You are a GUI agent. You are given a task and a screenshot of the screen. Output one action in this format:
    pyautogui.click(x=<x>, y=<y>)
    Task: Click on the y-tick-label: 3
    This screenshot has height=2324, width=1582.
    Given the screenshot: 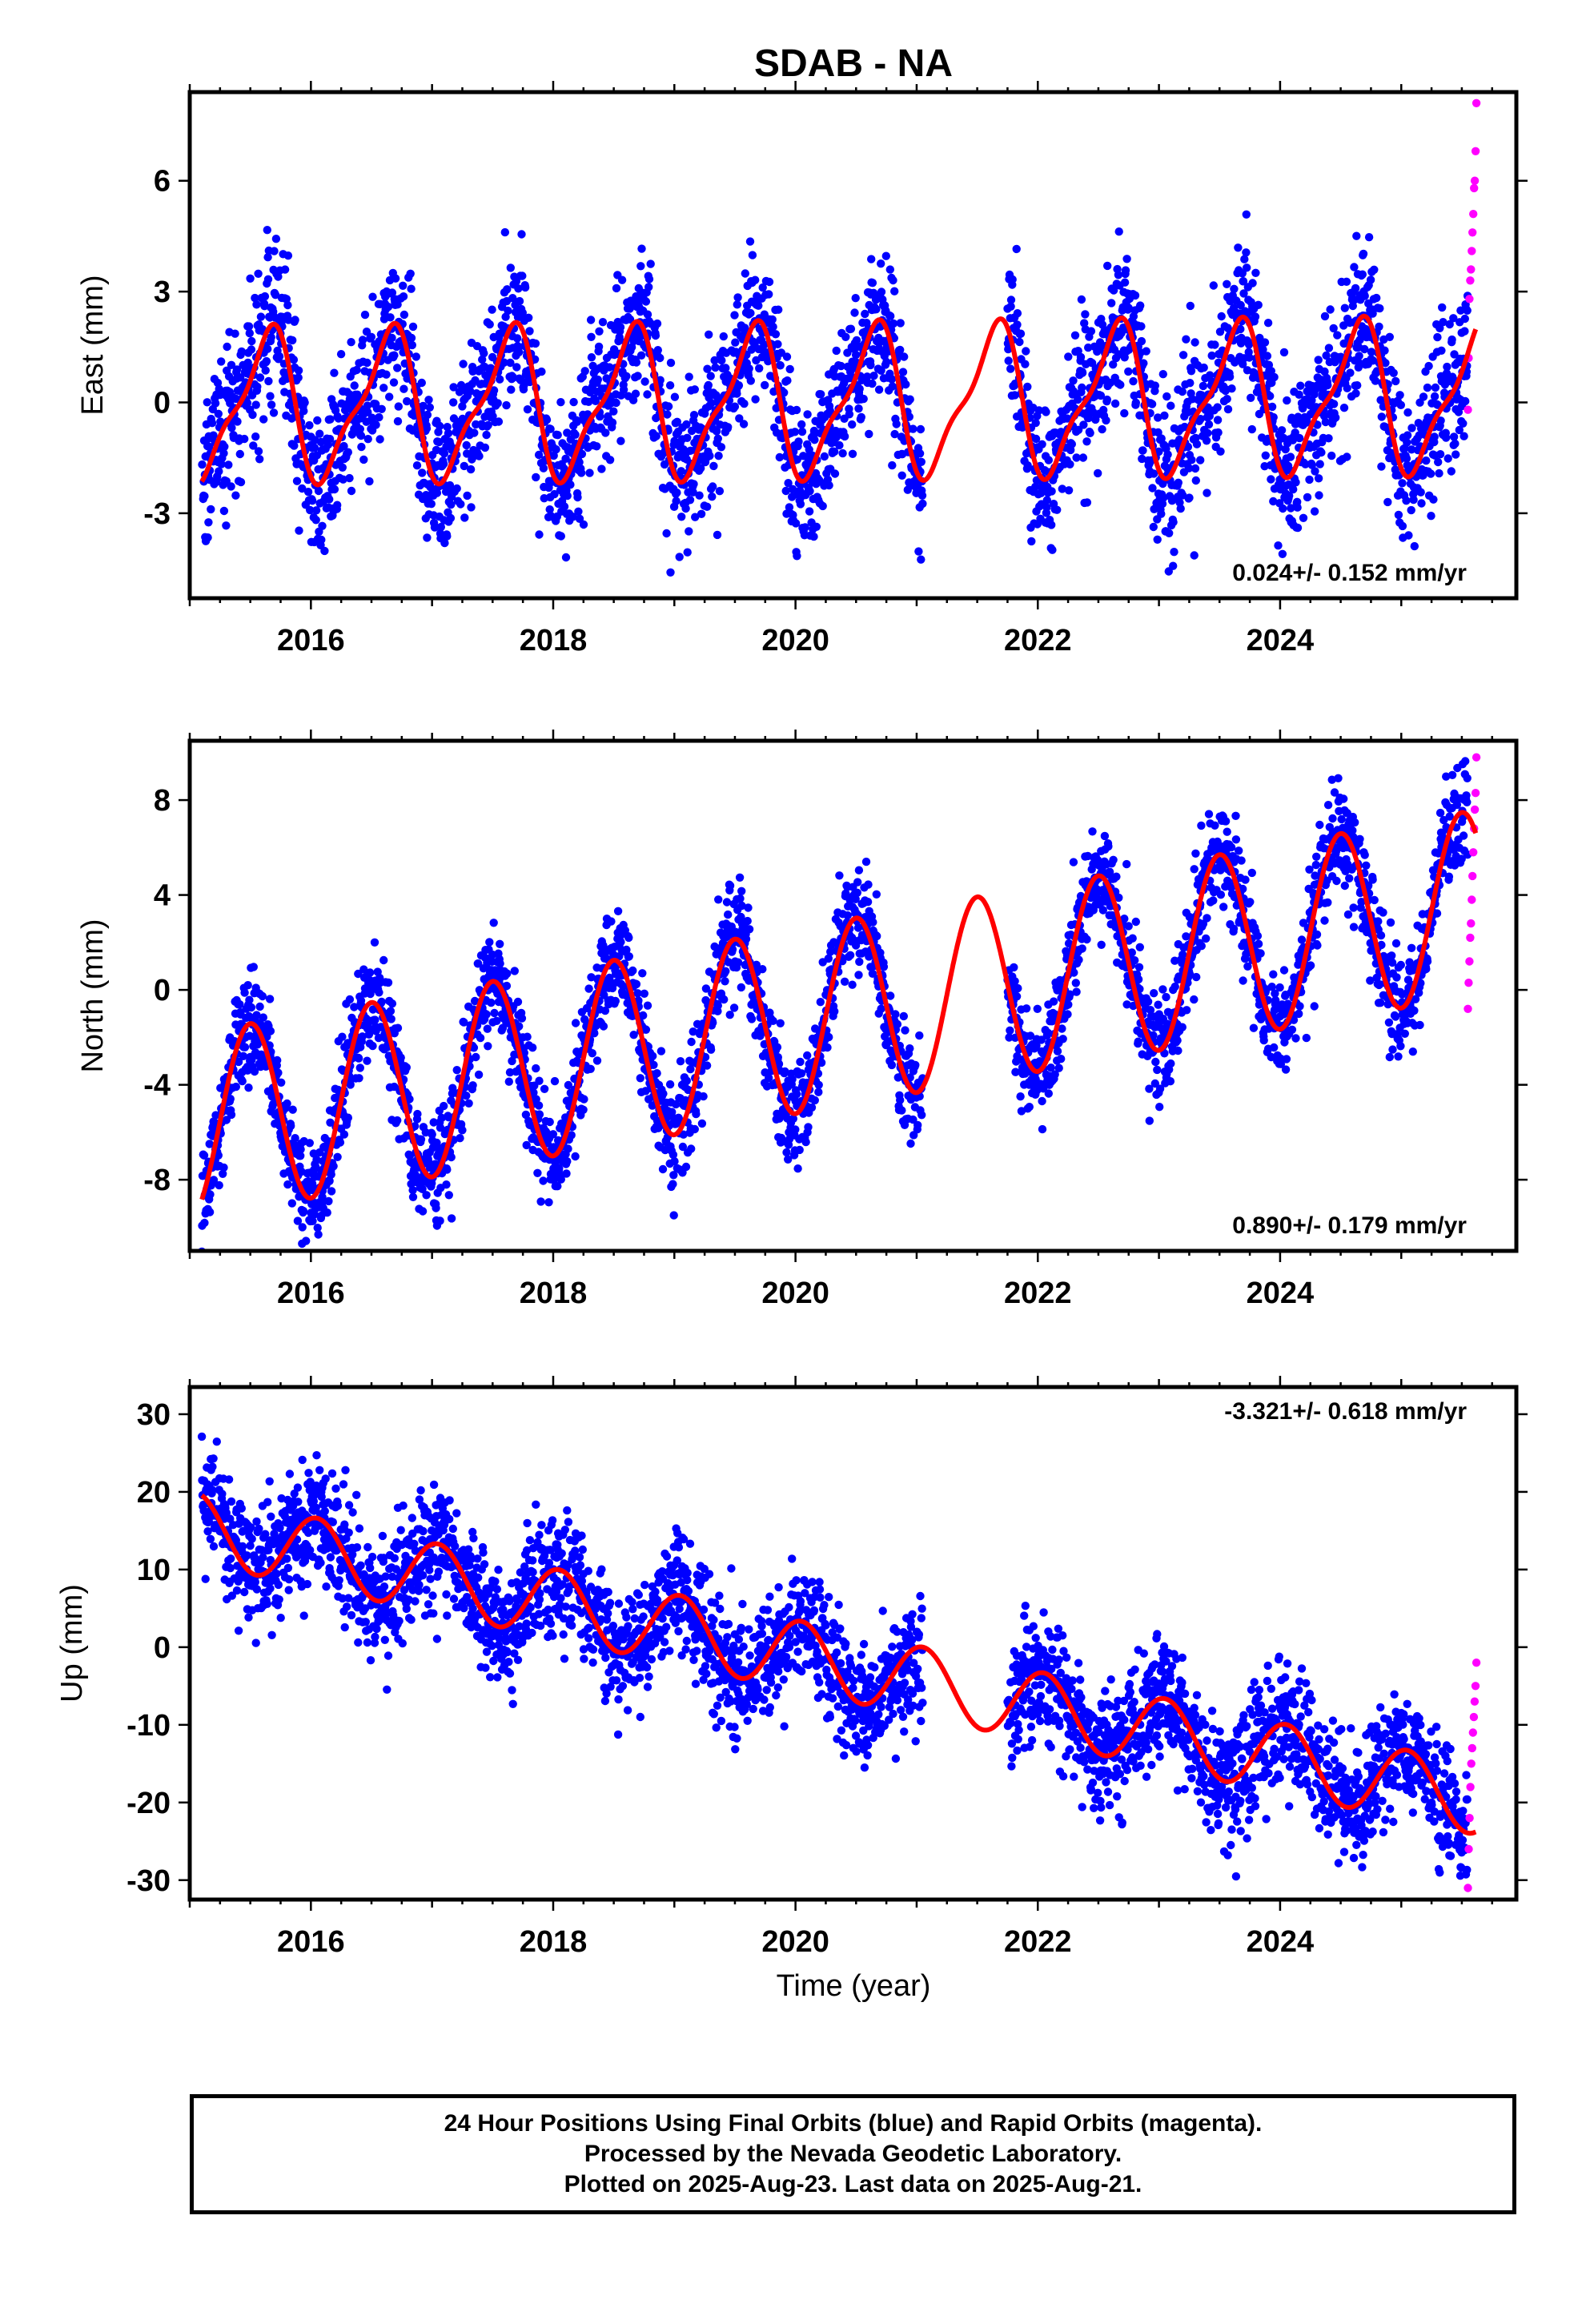 What is the action you would take?
    pyautogui.click(x=162, y=292)
    